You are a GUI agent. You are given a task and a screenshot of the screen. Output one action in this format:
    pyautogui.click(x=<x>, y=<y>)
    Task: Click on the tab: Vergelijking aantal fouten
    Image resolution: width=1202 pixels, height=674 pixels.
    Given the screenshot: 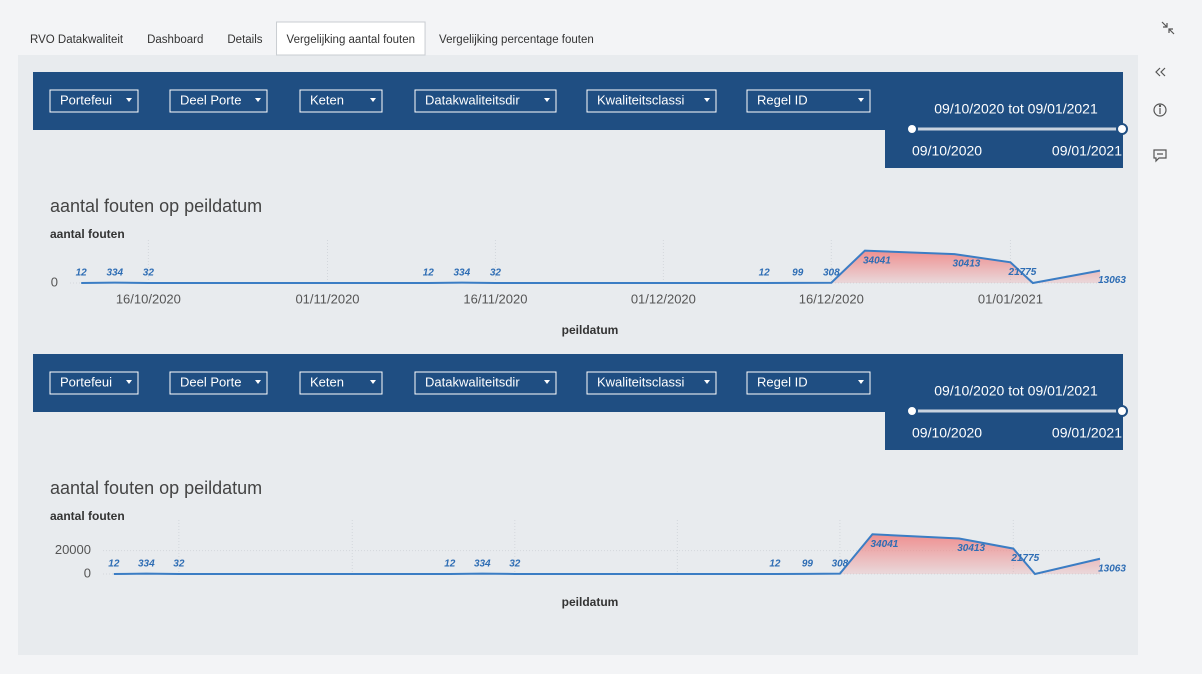 What is the action you would take?
    pyautogui.click(x=351, y=38)
    